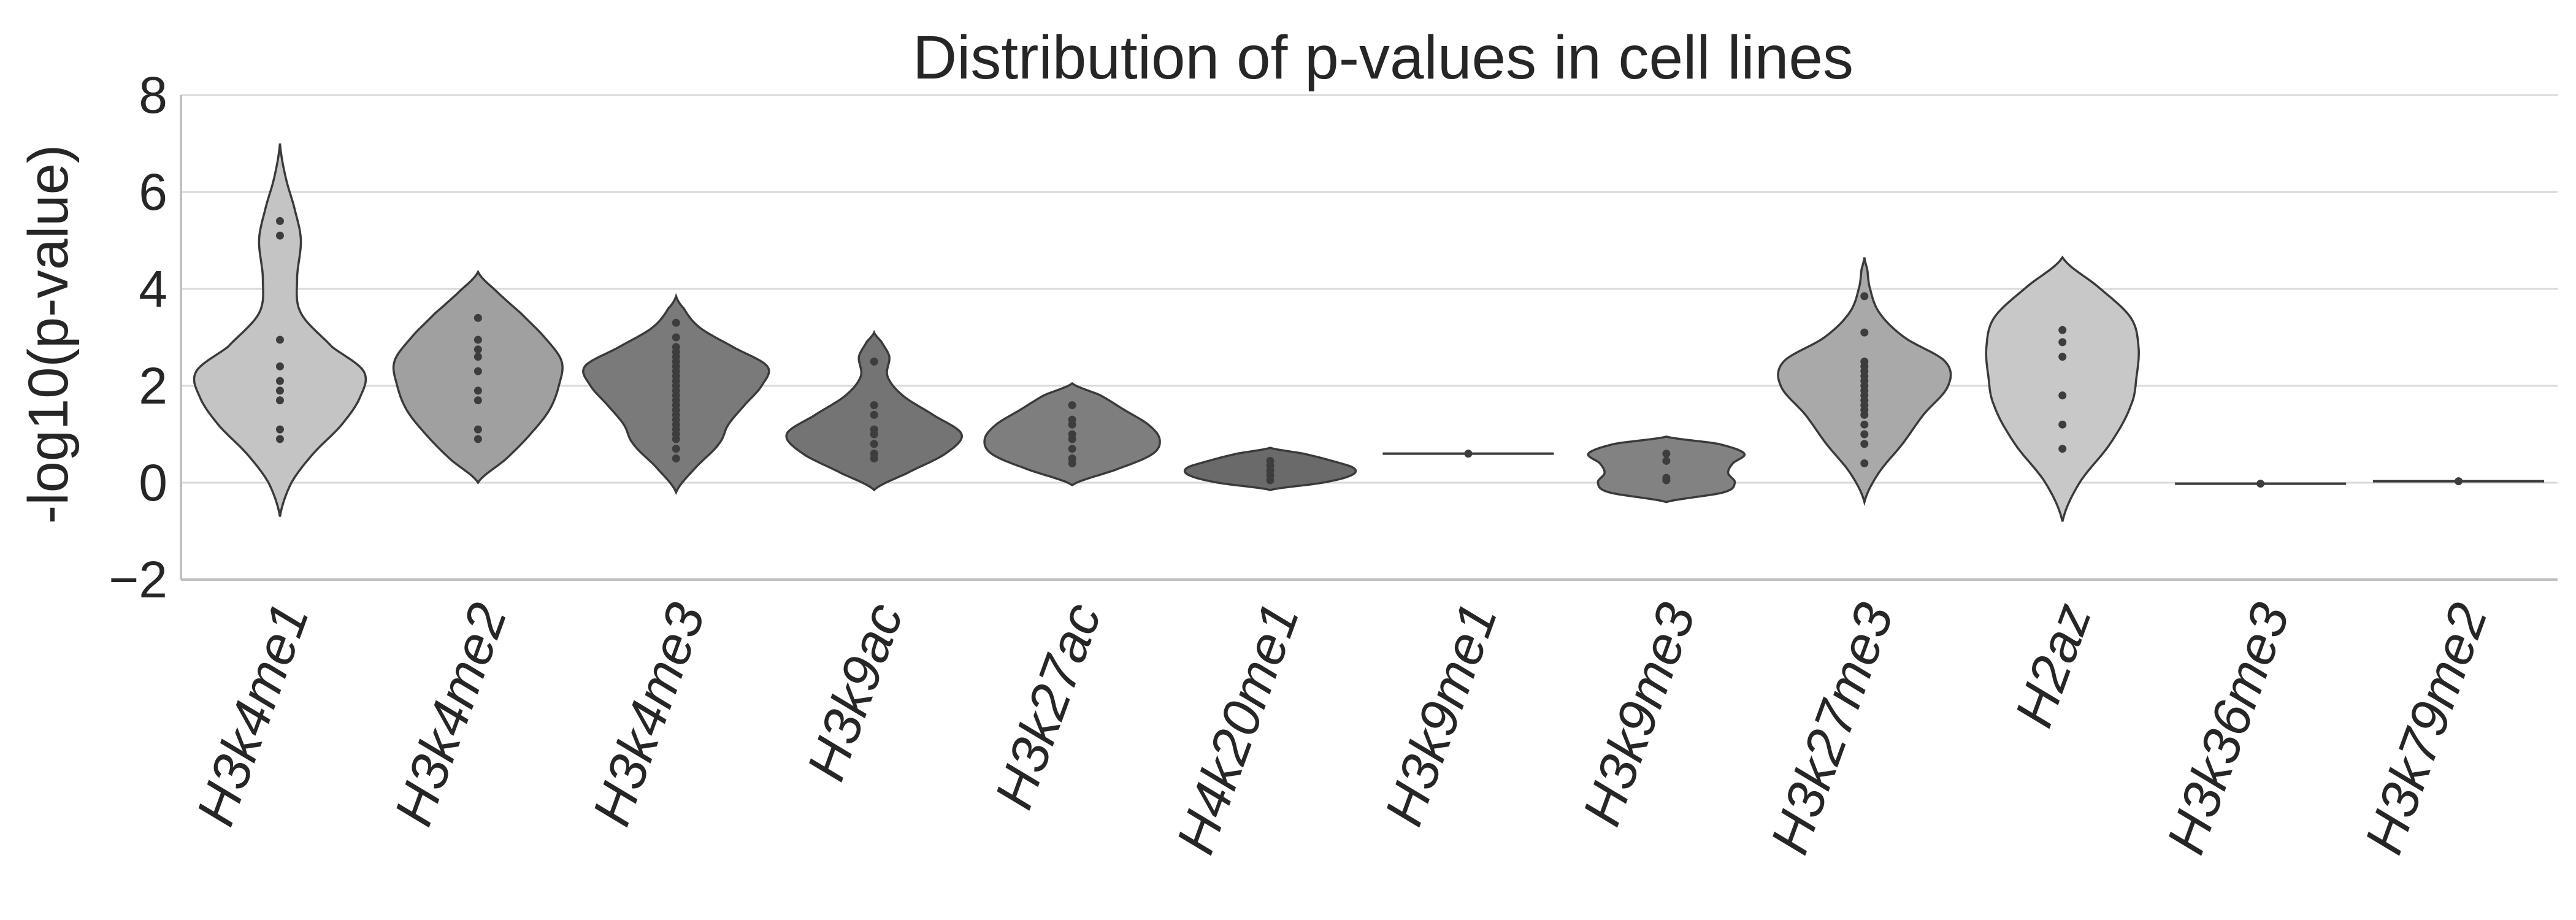  What do you see at coordinates (138, 337) in the screenshot?
I see `y-tick-labels: −2 0 2 4 6 8` at bounding box center [138, 337].